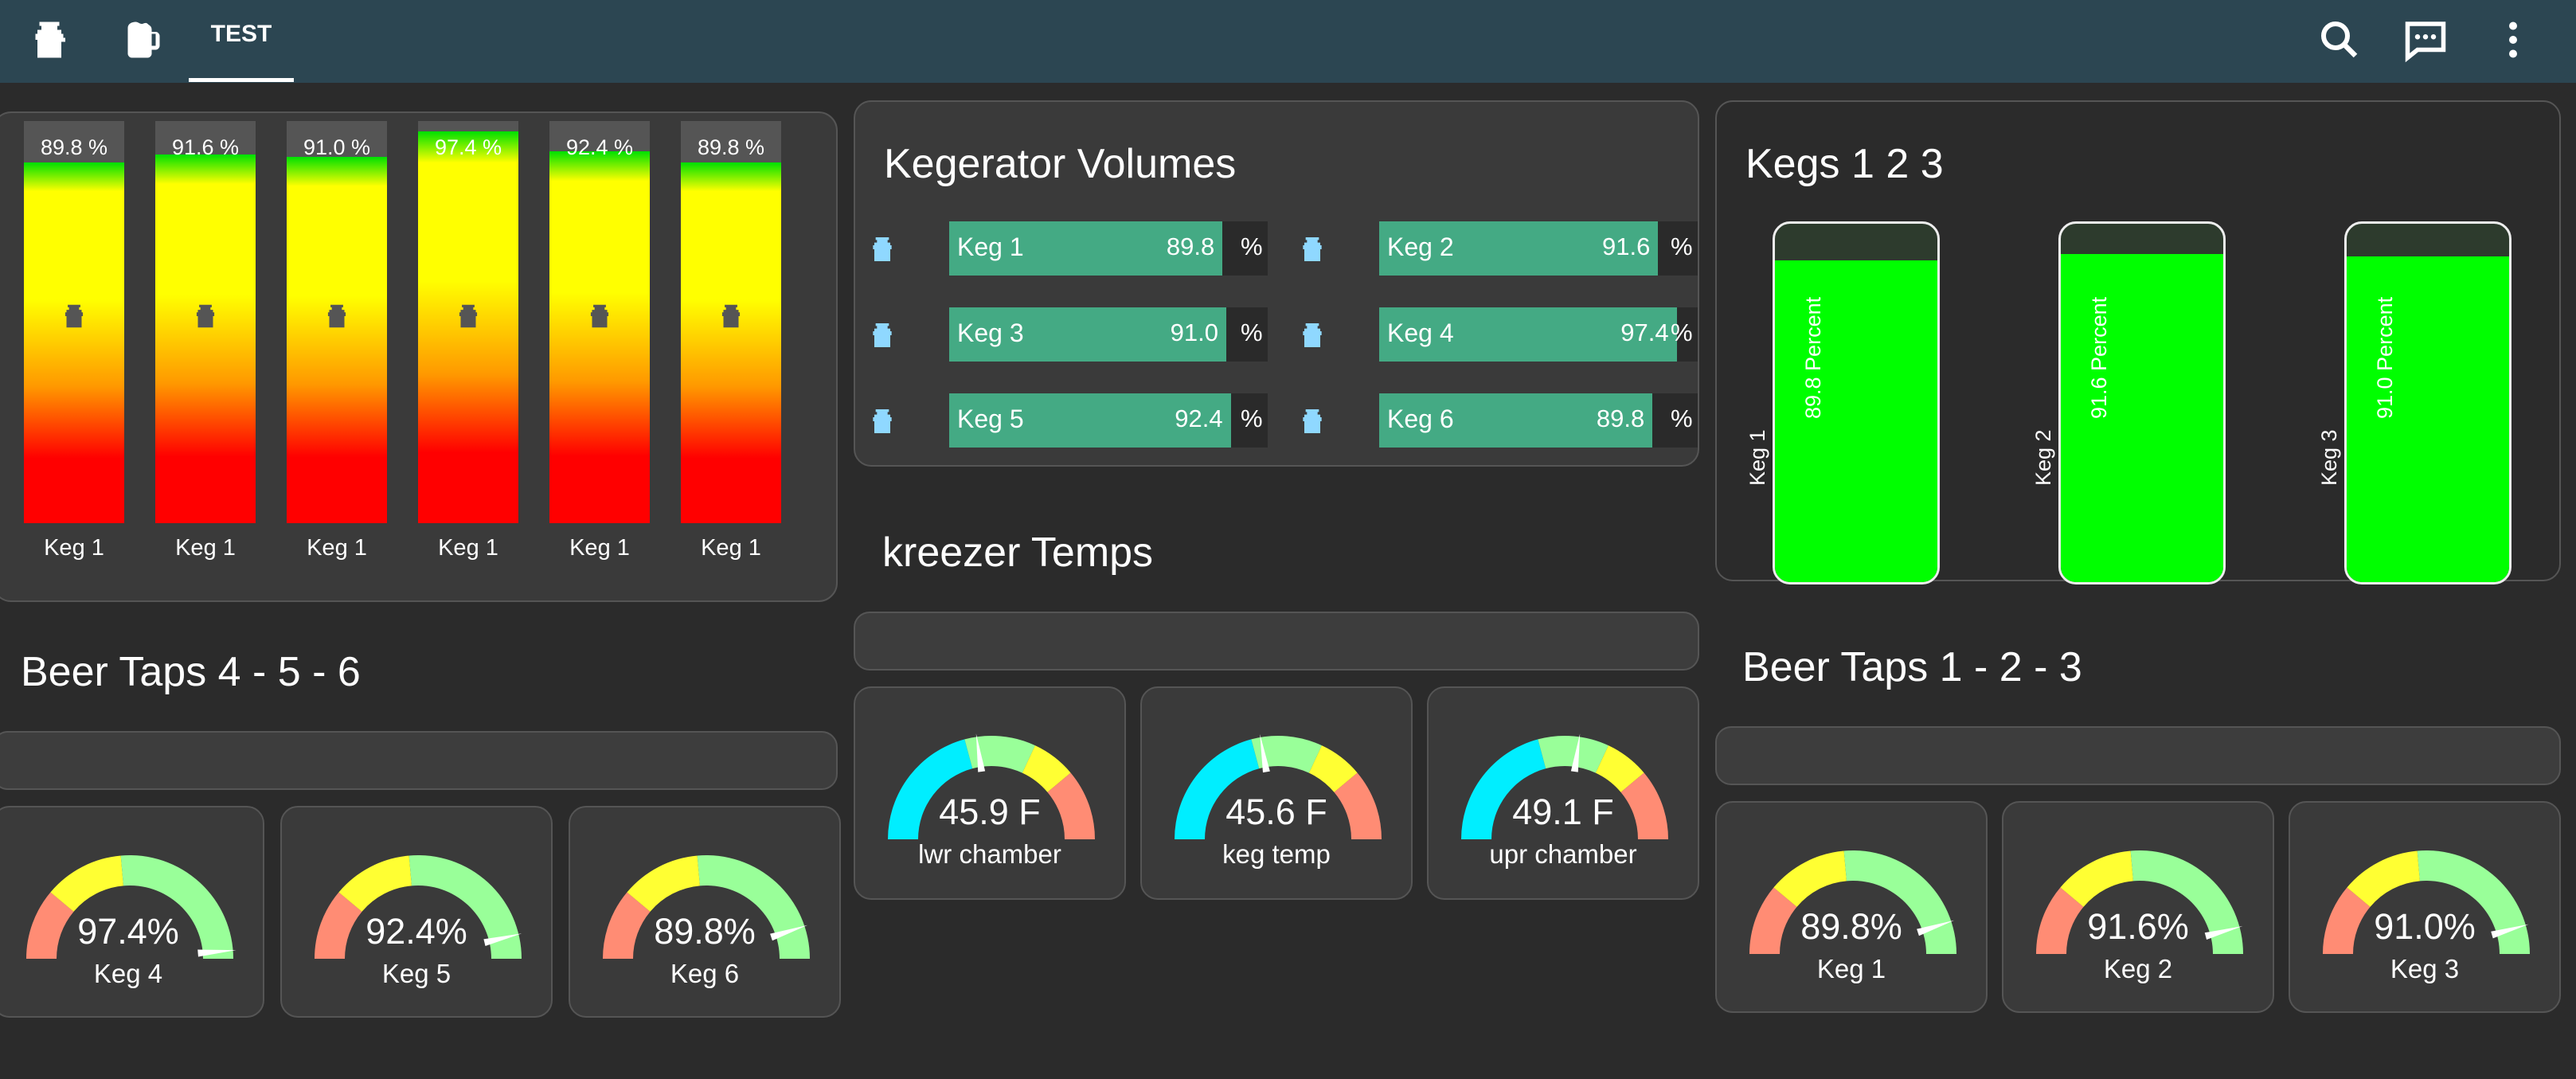 This screenshot has width=2576, height=1079. What do you see at coordinates (2138, 755) in the screenshot?
I see `taps-123-entity-row` at bounding box center [2138, 755].